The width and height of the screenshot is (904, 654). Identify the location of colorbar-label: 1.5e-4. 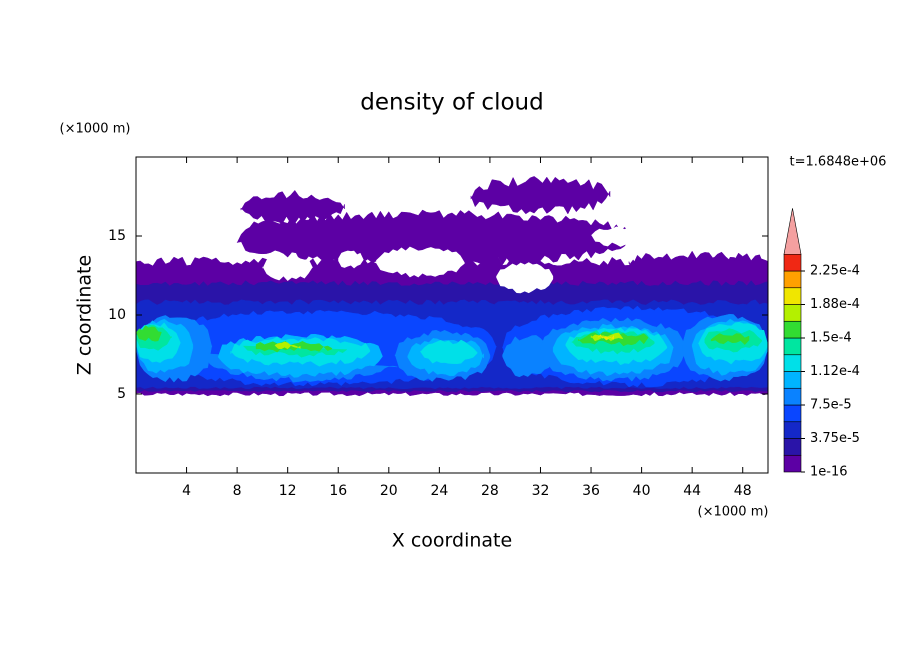
(831, 338).